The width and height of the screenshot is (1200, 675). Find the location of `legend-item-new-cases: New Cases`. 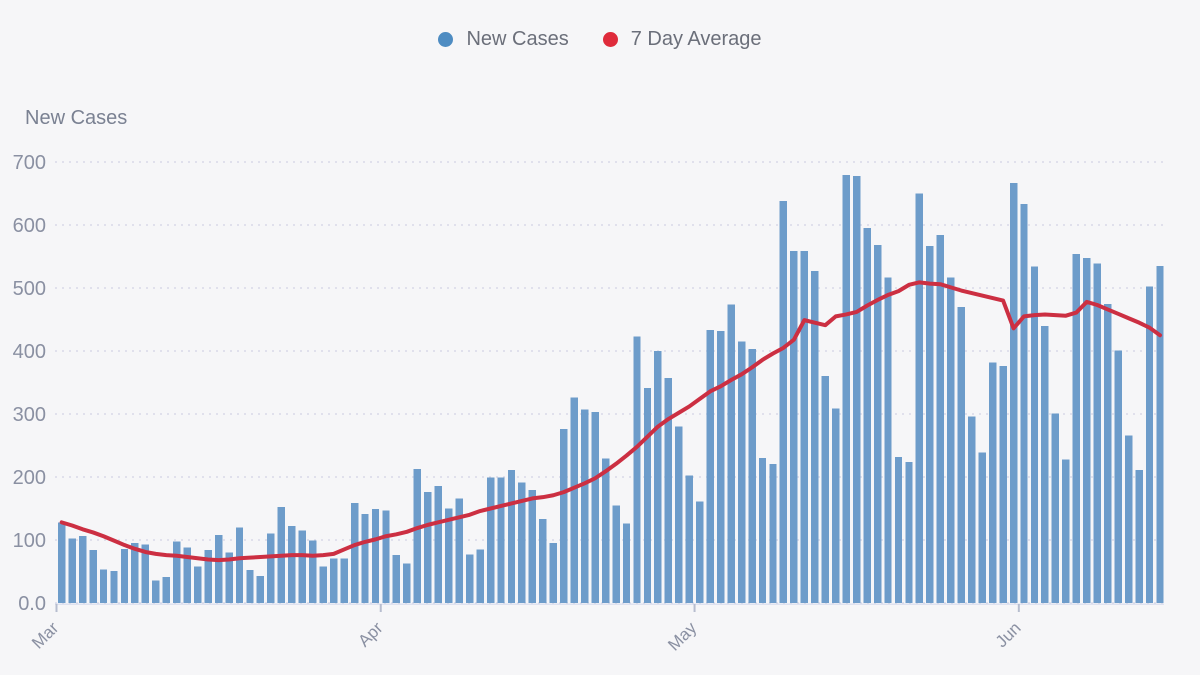

legend-item-new-cases: New Cases is located at coordinates (503, 39).